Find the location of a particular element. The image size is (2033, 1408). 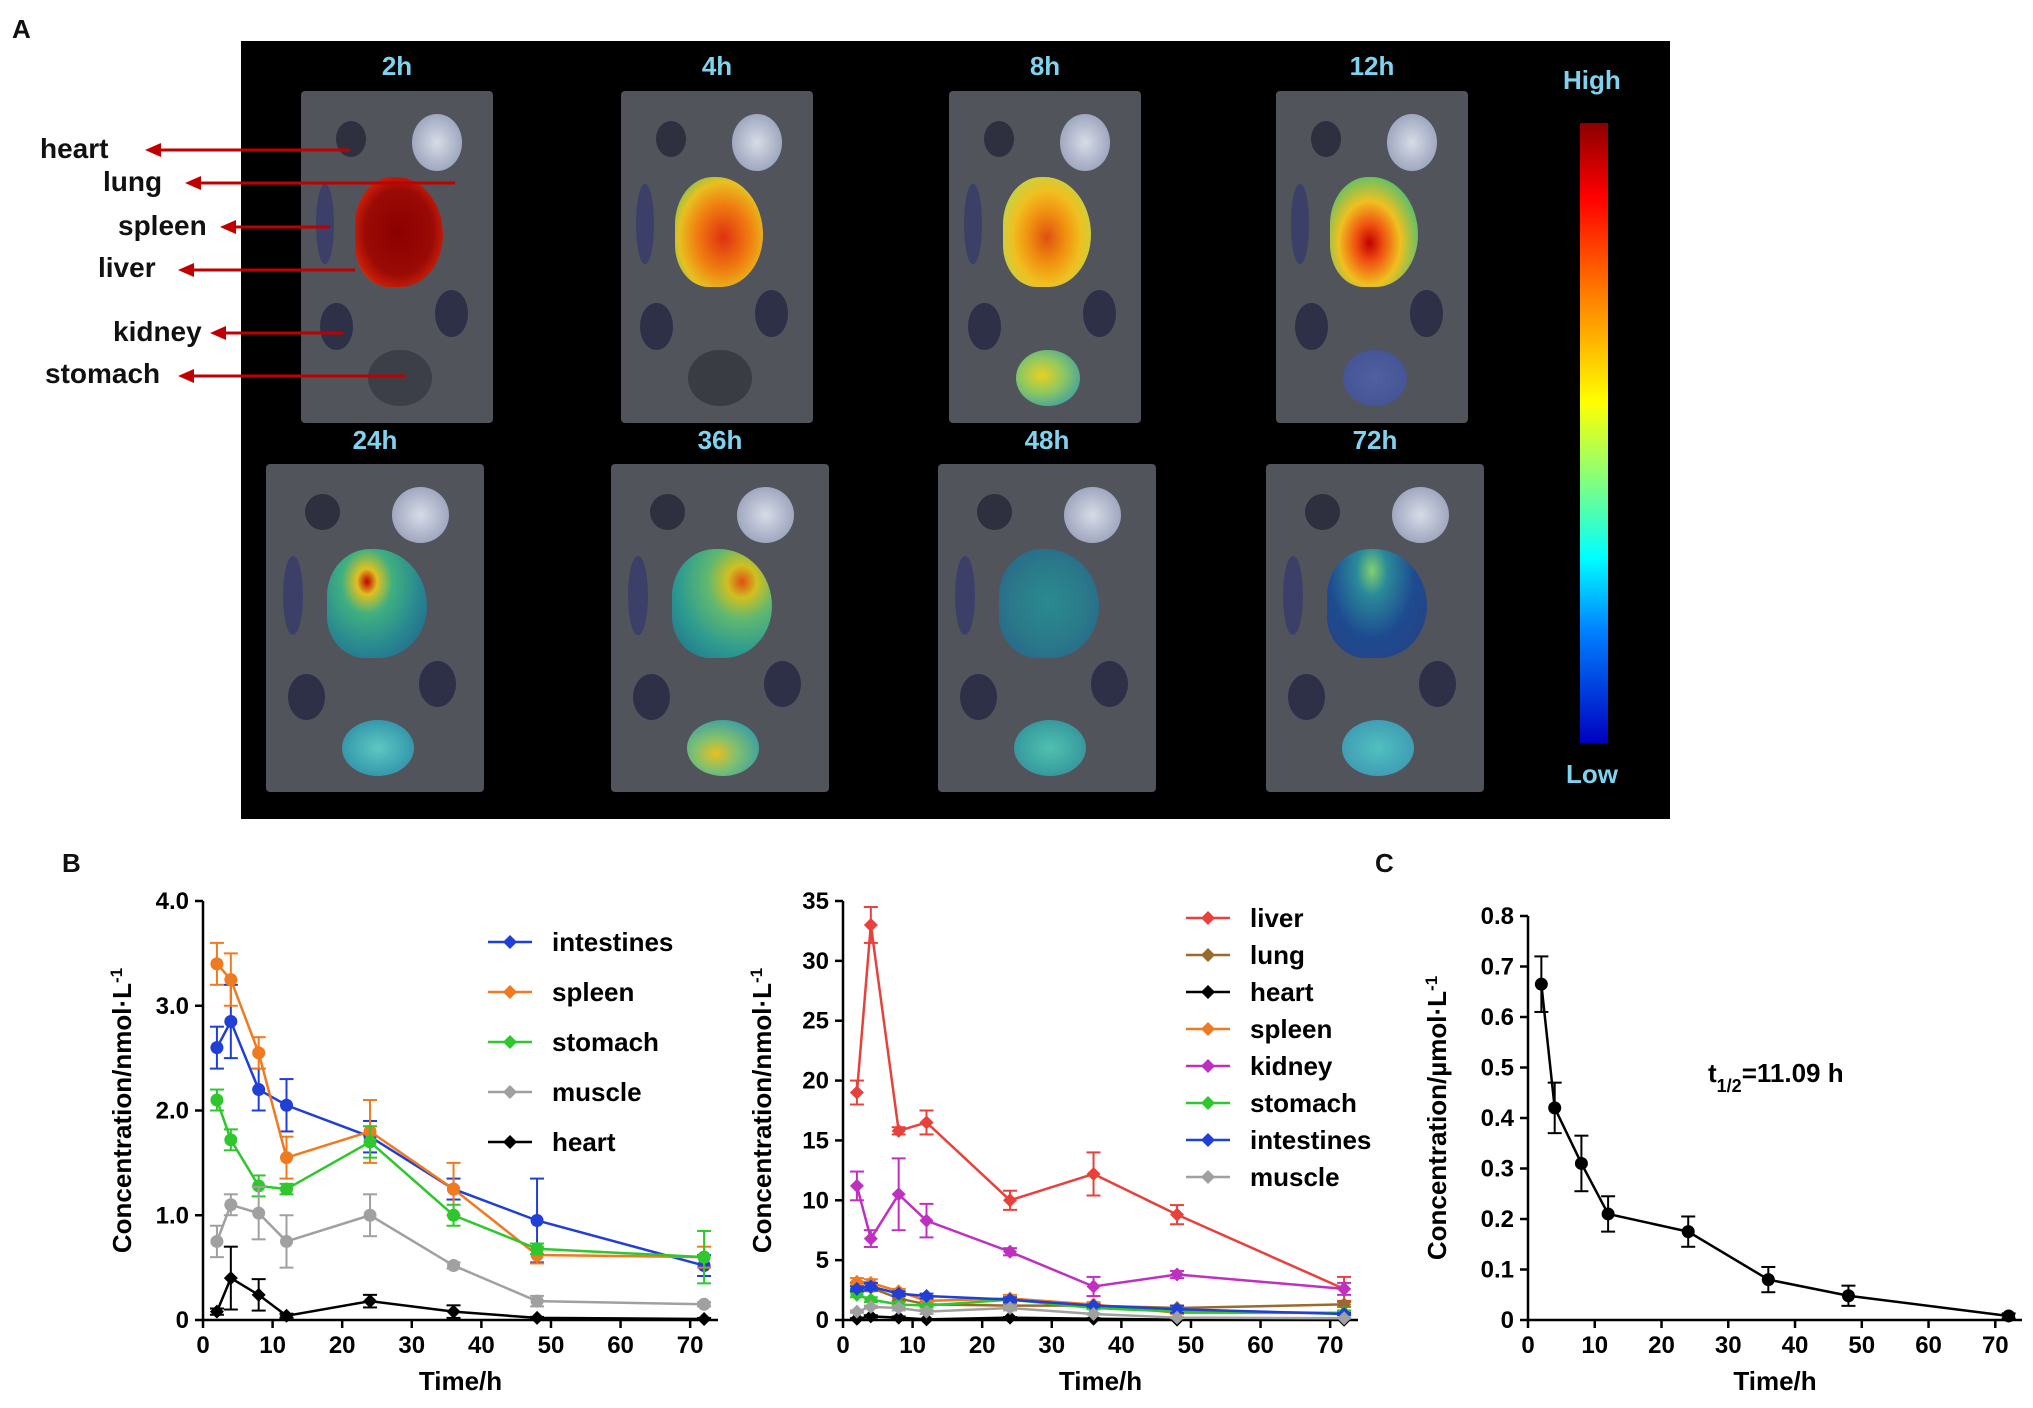

x-tick-label: 40 is located at coordinates (1121, 1345).